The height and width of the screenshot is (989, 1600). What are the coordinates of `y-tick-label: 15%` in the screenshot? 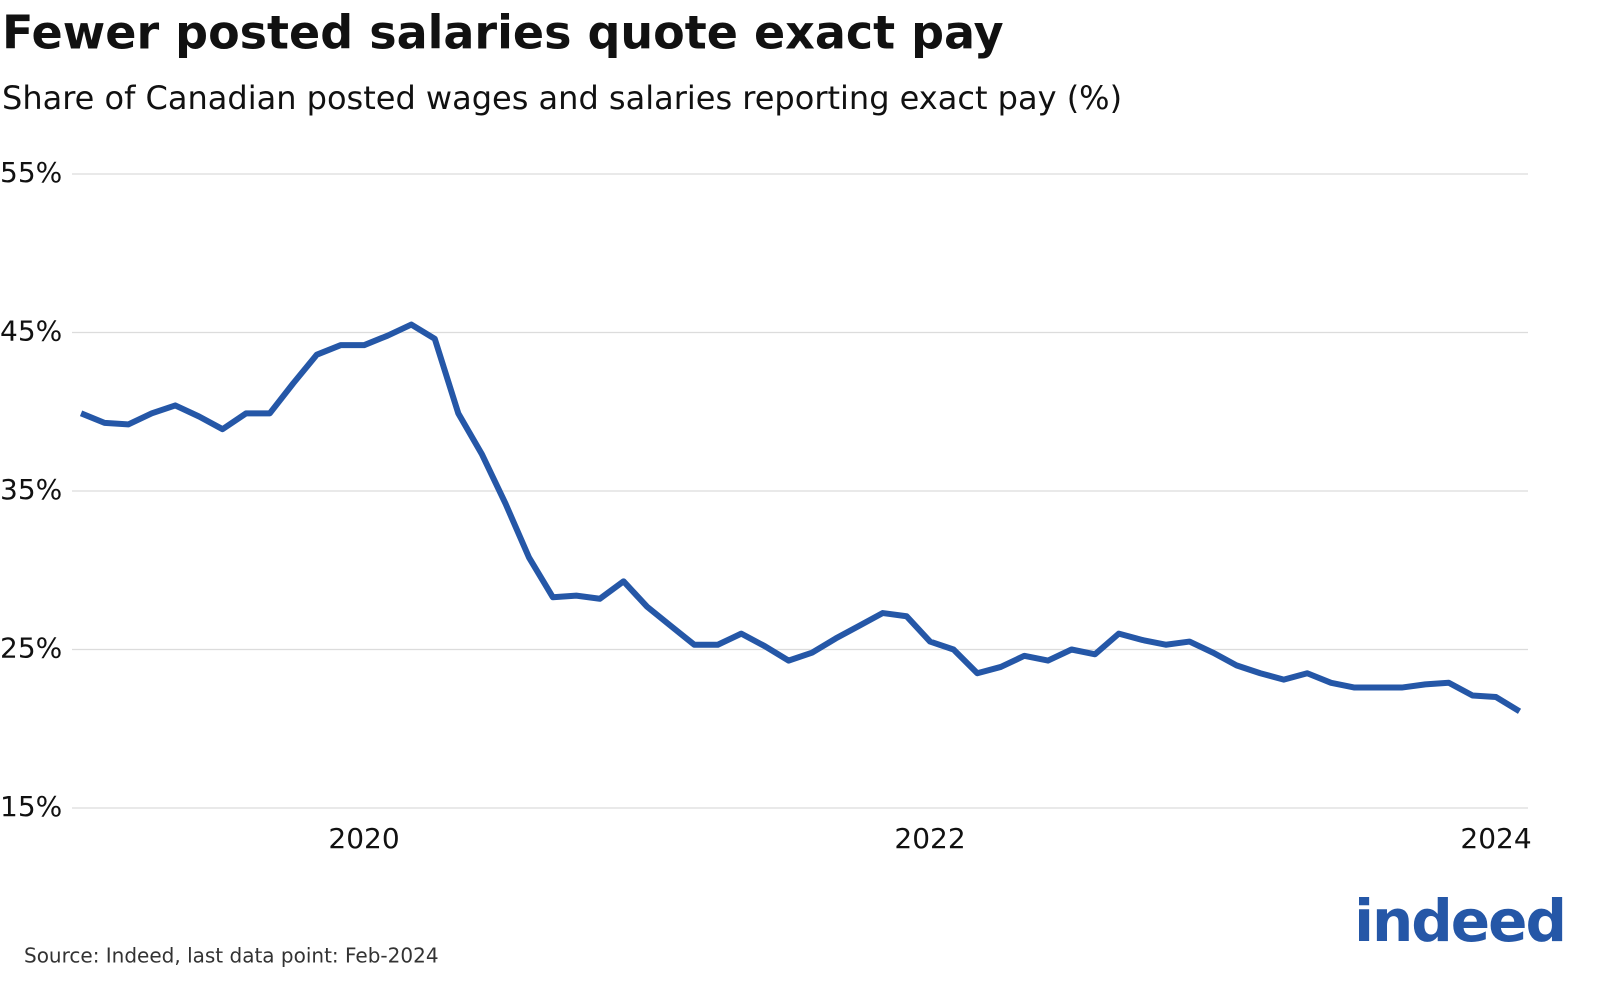 It's located at (31, 806).